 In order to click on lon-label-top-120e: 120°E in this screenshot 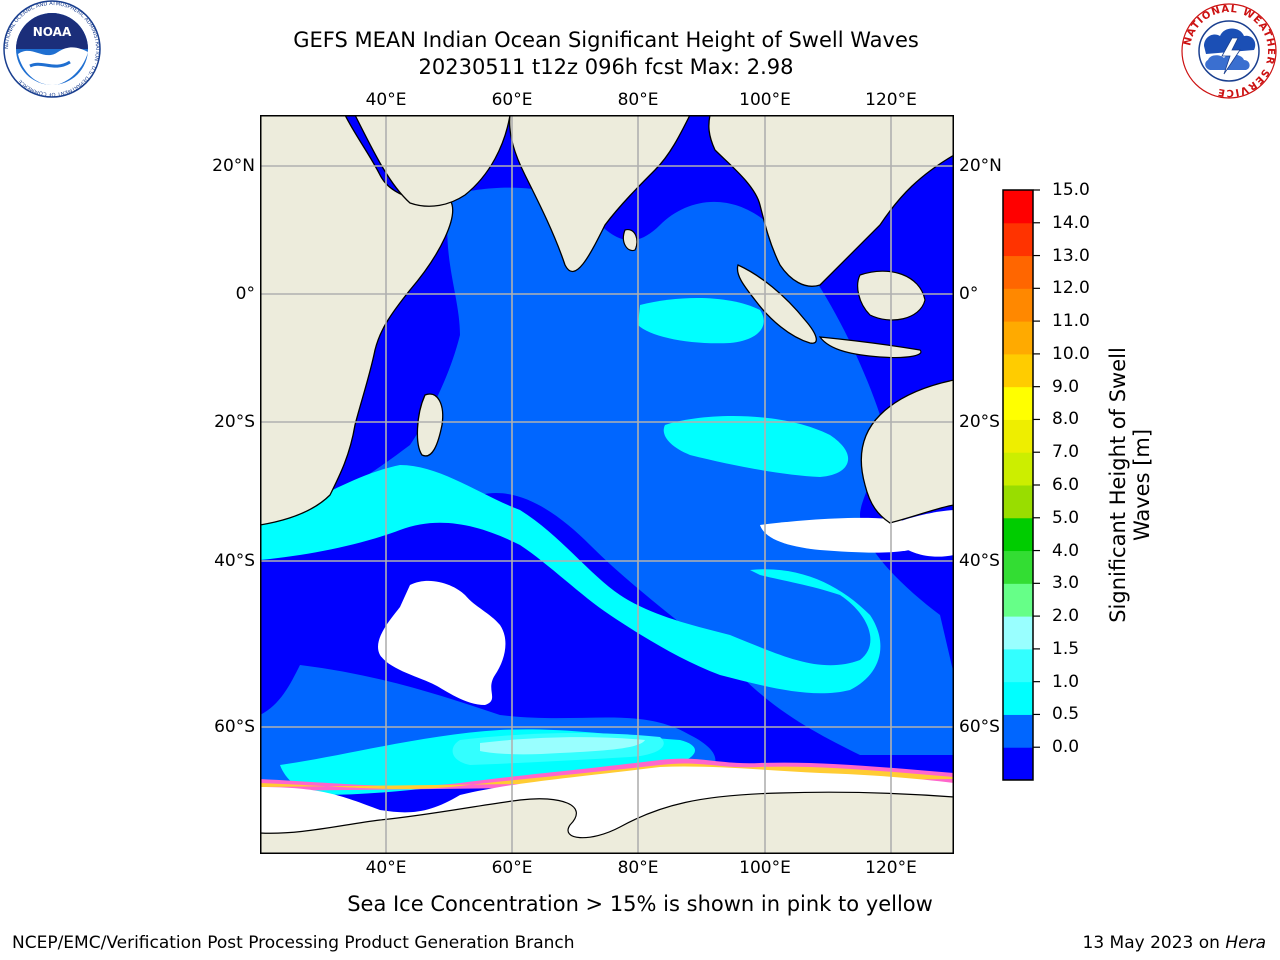, I will do `click(891, 100)`.